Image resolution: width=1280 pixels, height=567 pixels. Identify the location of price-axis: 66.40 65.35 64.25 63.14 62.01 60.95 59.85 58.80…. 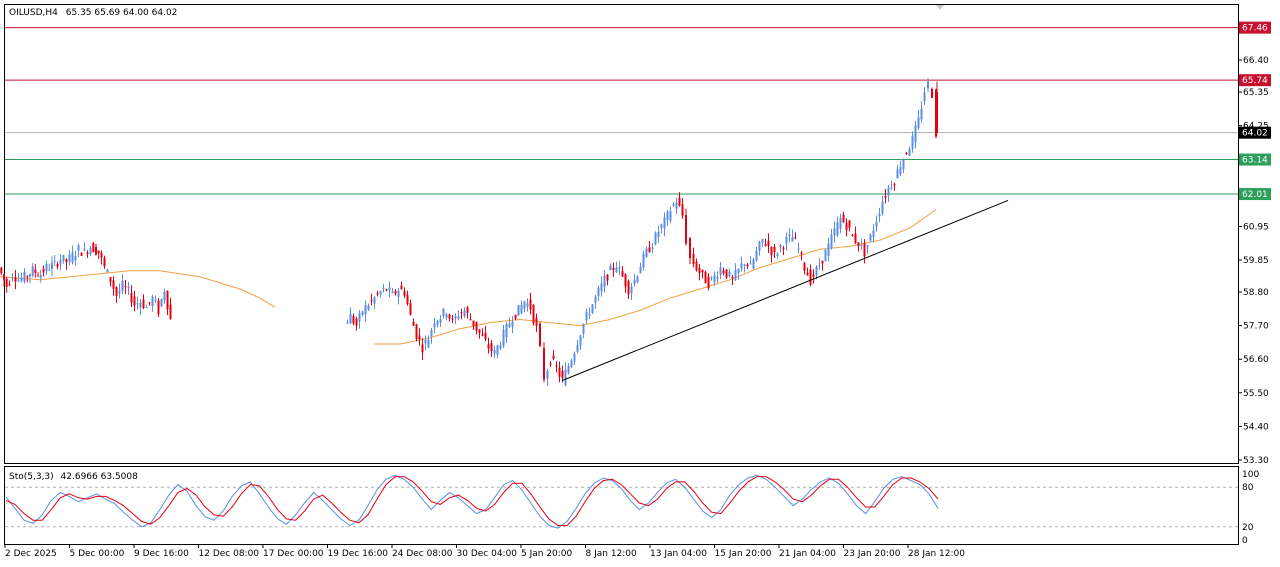
(1253, 261).